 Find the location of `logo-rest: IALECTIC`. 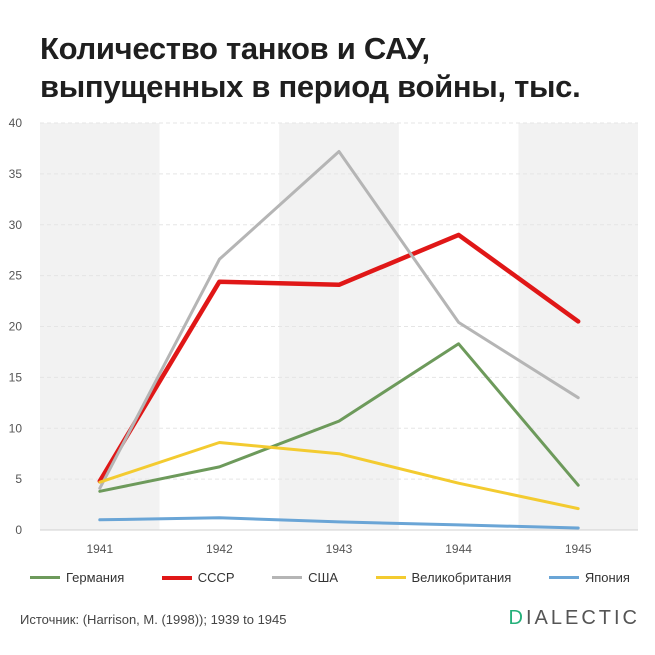

logo-rest: IALECTIC is located at coordinates (582, 618).